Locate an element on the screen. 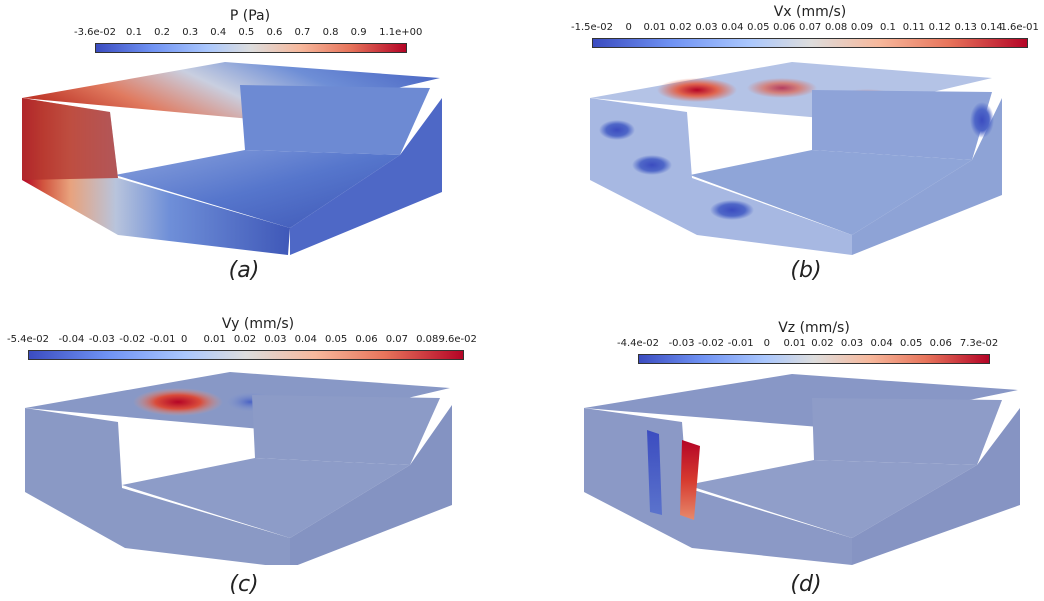  vx-field-render is located at coordinates (796, 158).